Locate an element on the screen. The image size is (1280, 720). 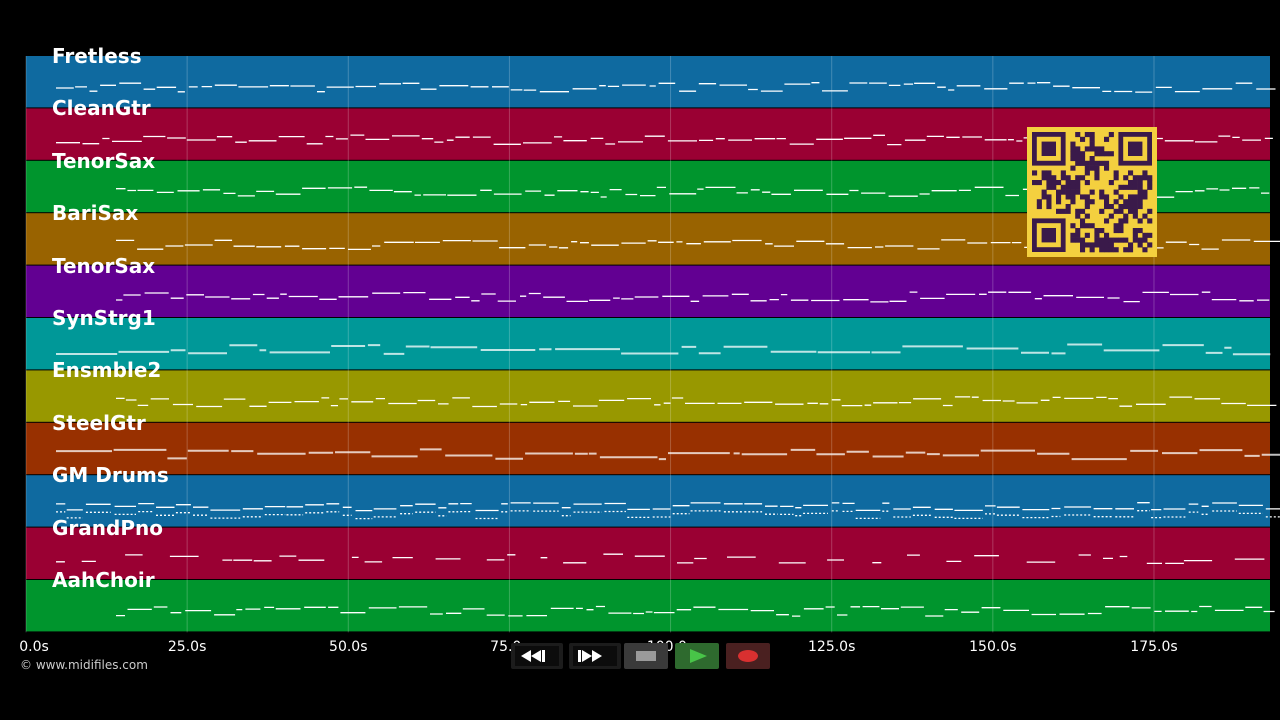
track-label: SteelGtr is located at coordinates (99, 422).